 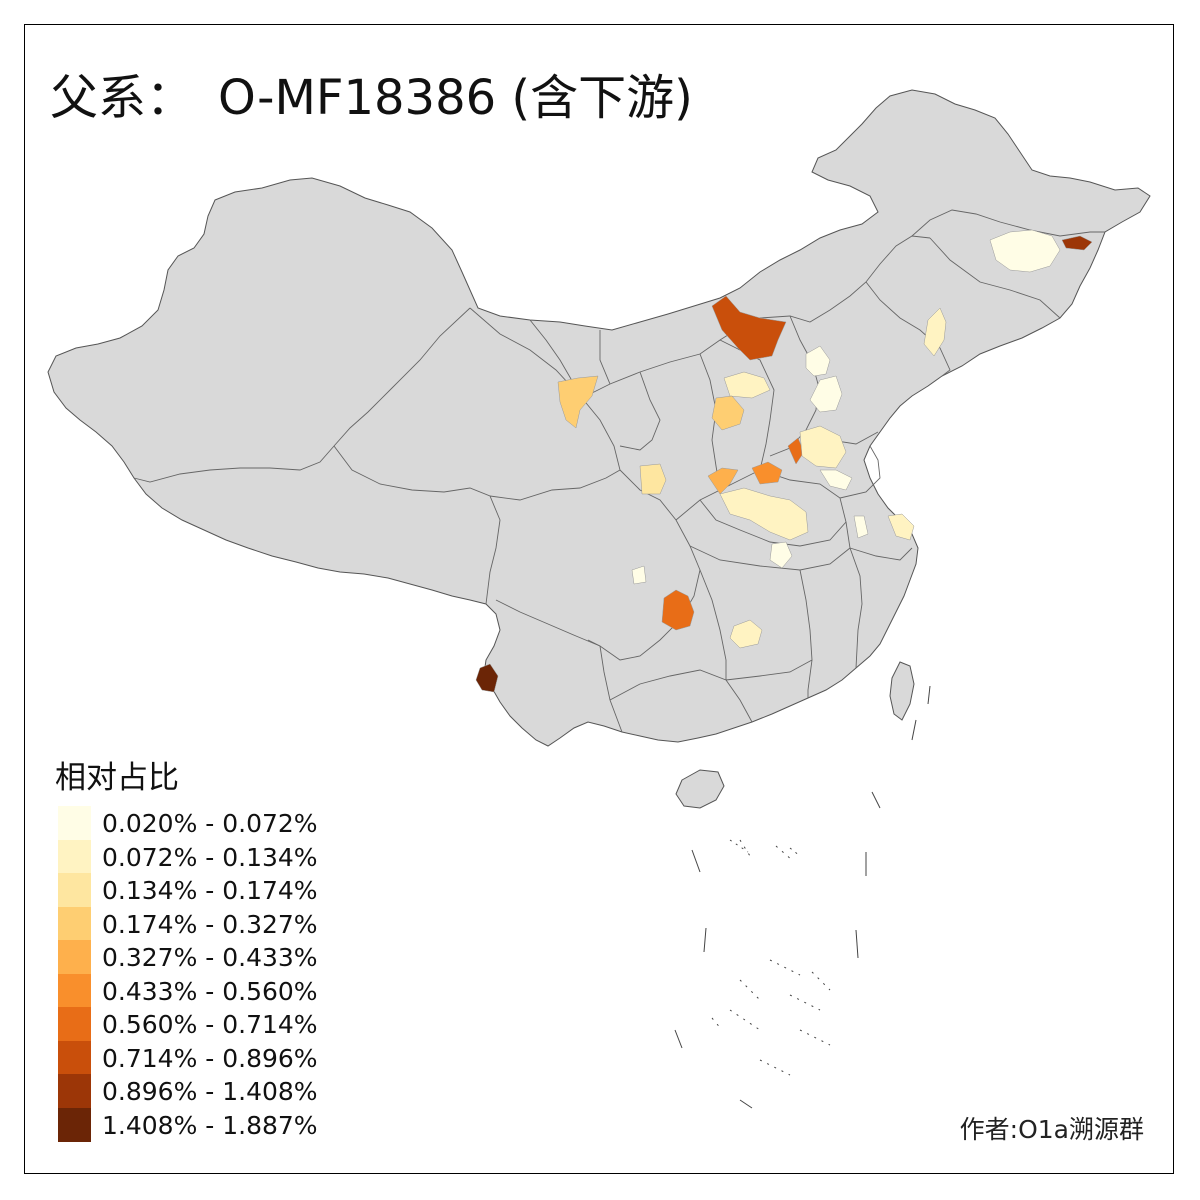 I want to click on border-gansu-strip, so click(x=556, y=359).